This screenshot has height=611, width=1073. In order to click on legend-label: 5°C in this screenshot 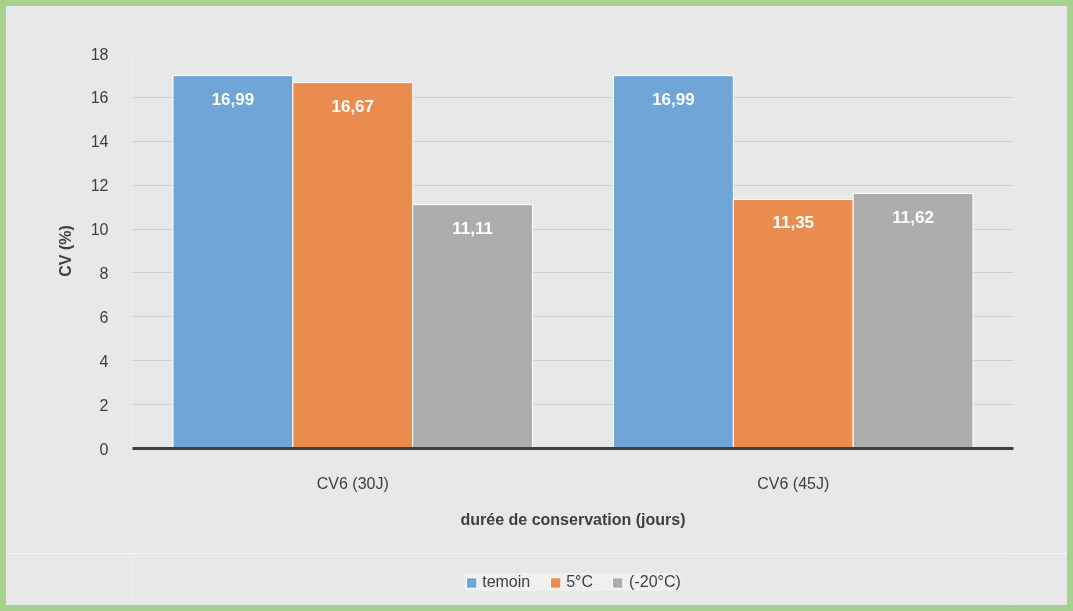, I will do `click(580, 582)`.